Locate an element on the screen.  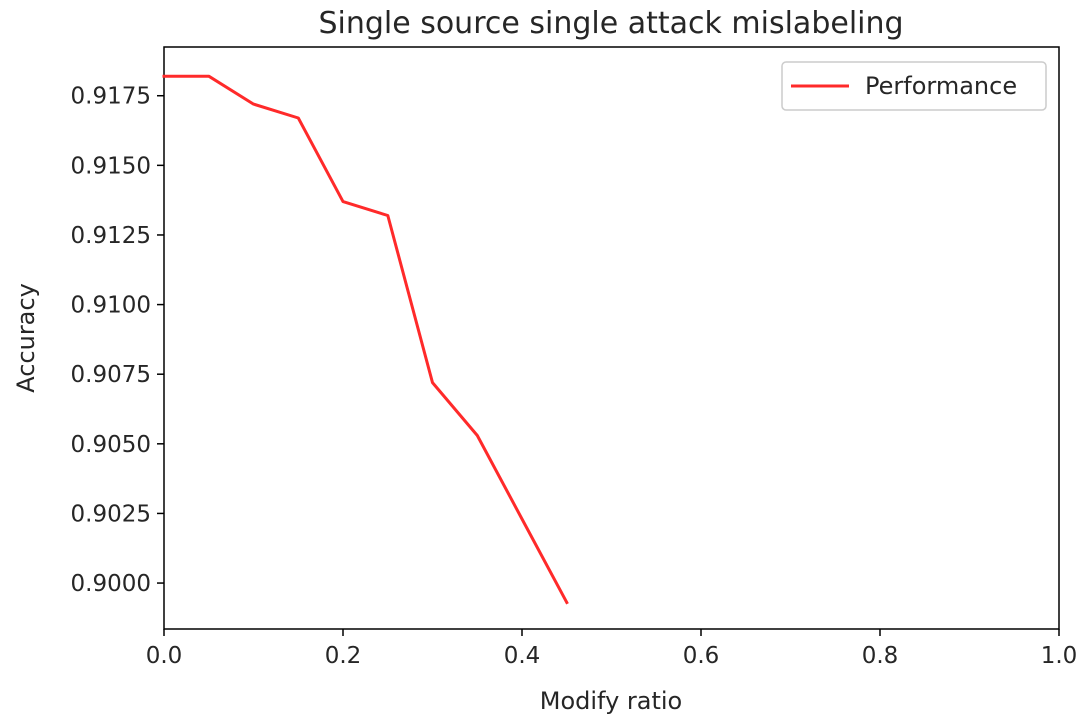
y-tick-label: 0.9075 is located at coordinates (111, 375).